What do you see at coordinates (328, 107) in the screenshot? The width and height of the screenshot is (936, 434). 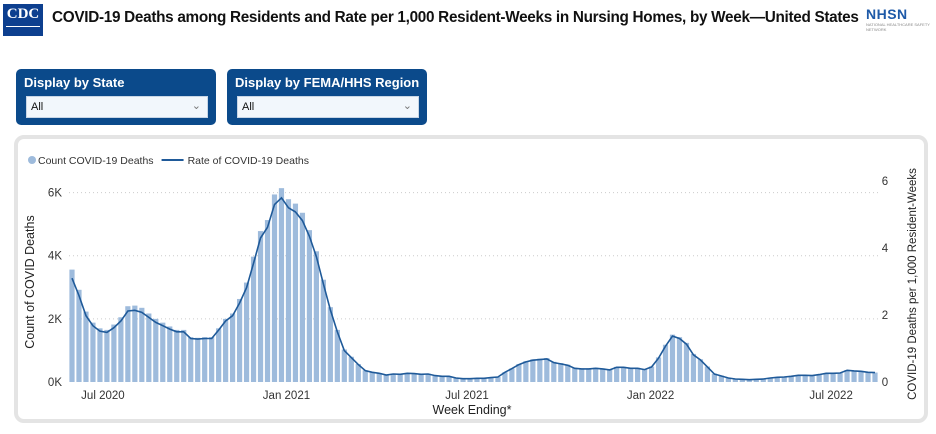 I see `region-dropdown: All ⌄` at bounding box center [328, 107].